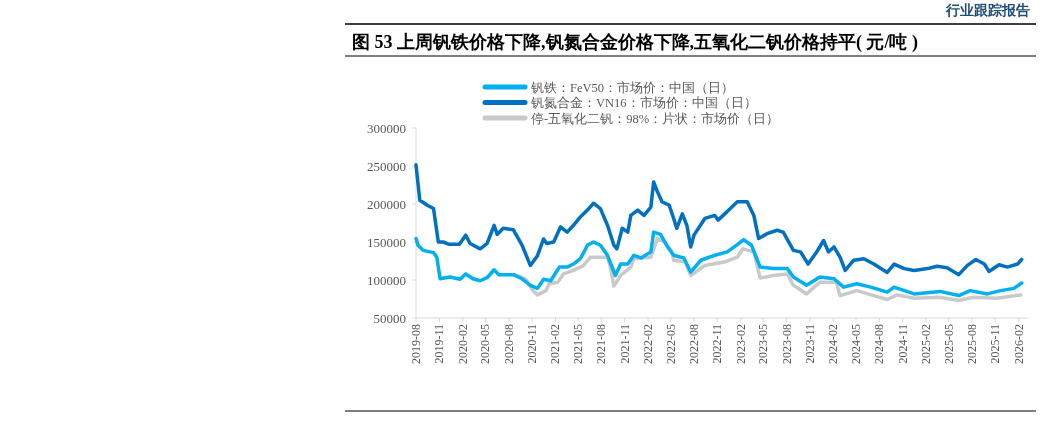 This screenshot has height=442, width=1041. Describe the element at coordinates (462, 344) in the screenshot. I see `x-tick-label: 2020-02` at that location.